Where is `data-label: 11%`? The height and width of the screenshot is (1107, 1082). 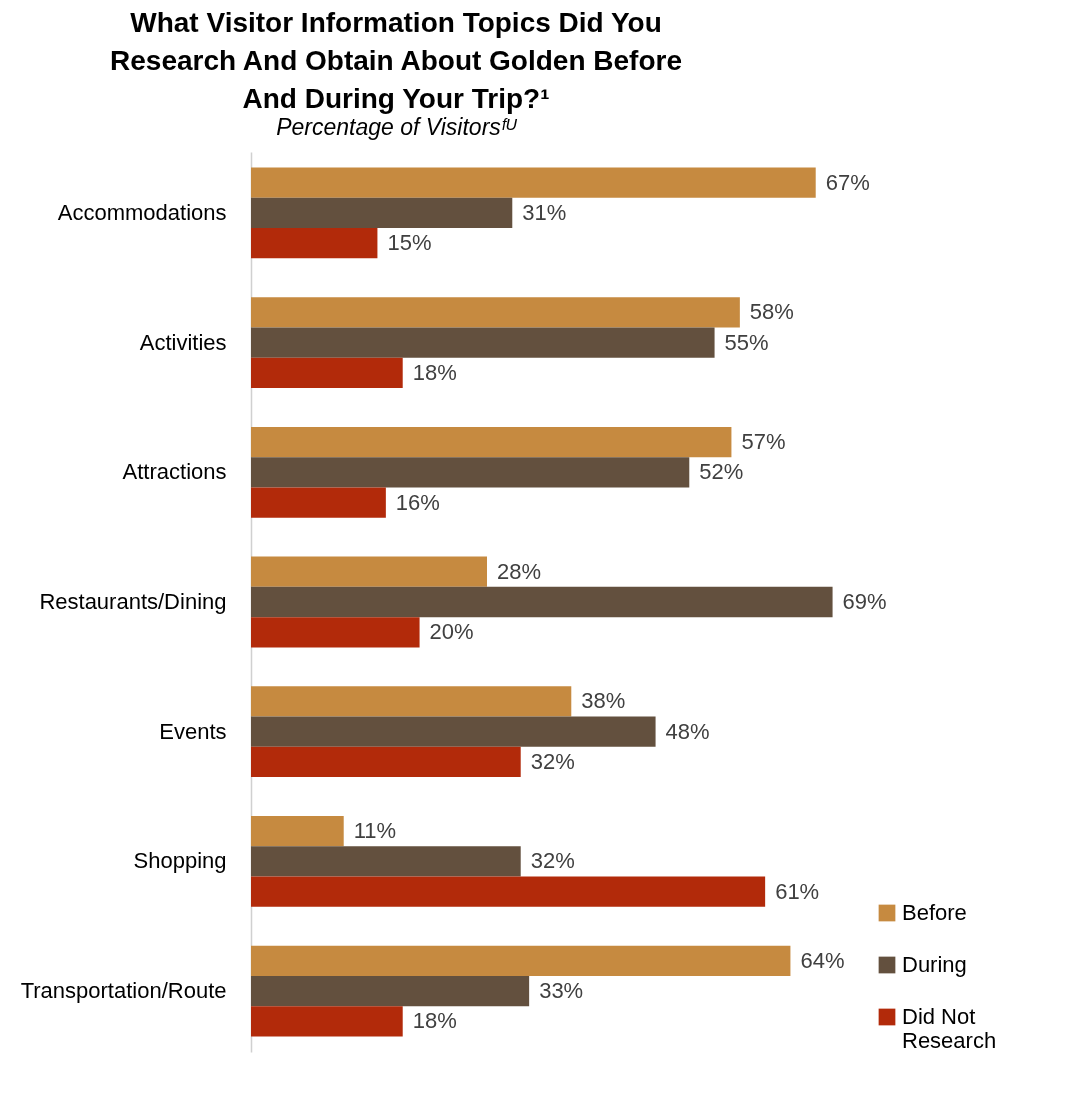 data-label: 11% is located at coordinates (375, 831).